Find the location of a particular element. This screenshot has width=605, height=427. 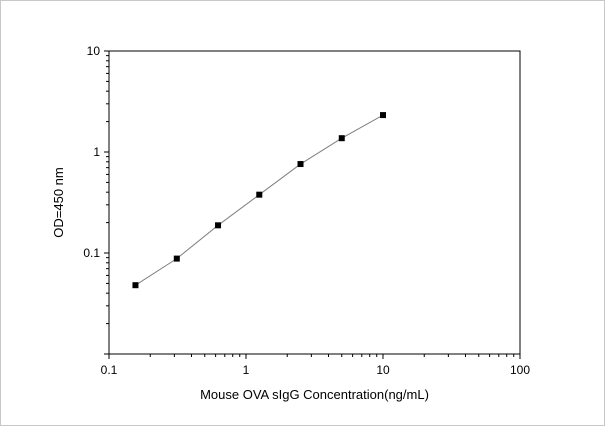

x-tick-label: 1 is located at coordinates (246, 370).